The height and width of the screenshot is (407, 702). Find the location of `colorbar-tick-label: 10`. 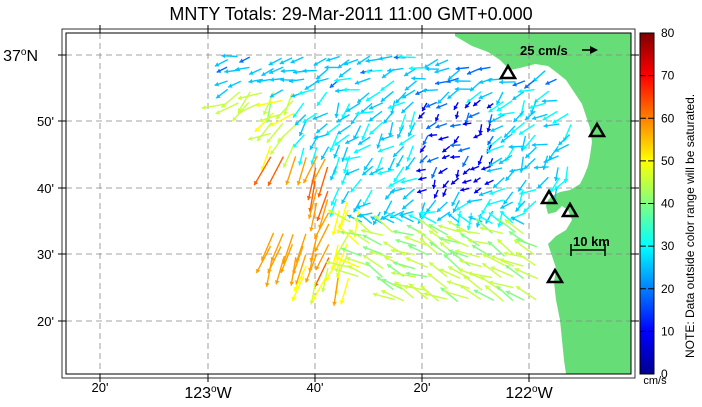

colorbar-tick-label: 10 is located at coordinates (668, 331).